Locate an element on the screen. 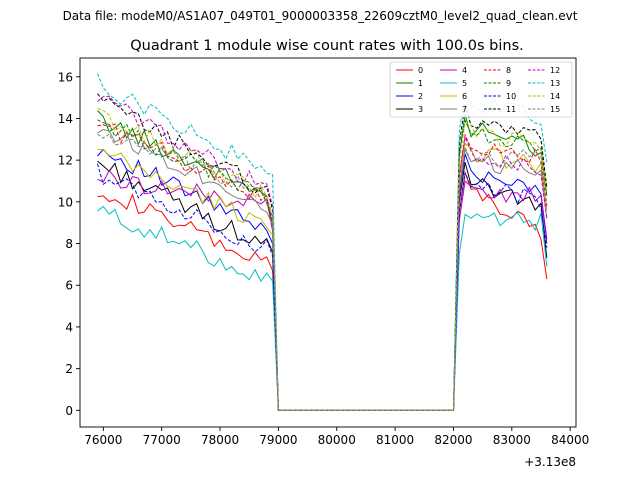 The image size is (640, 480). x-tick-label: 81000 is located at coordinates (395, 440).